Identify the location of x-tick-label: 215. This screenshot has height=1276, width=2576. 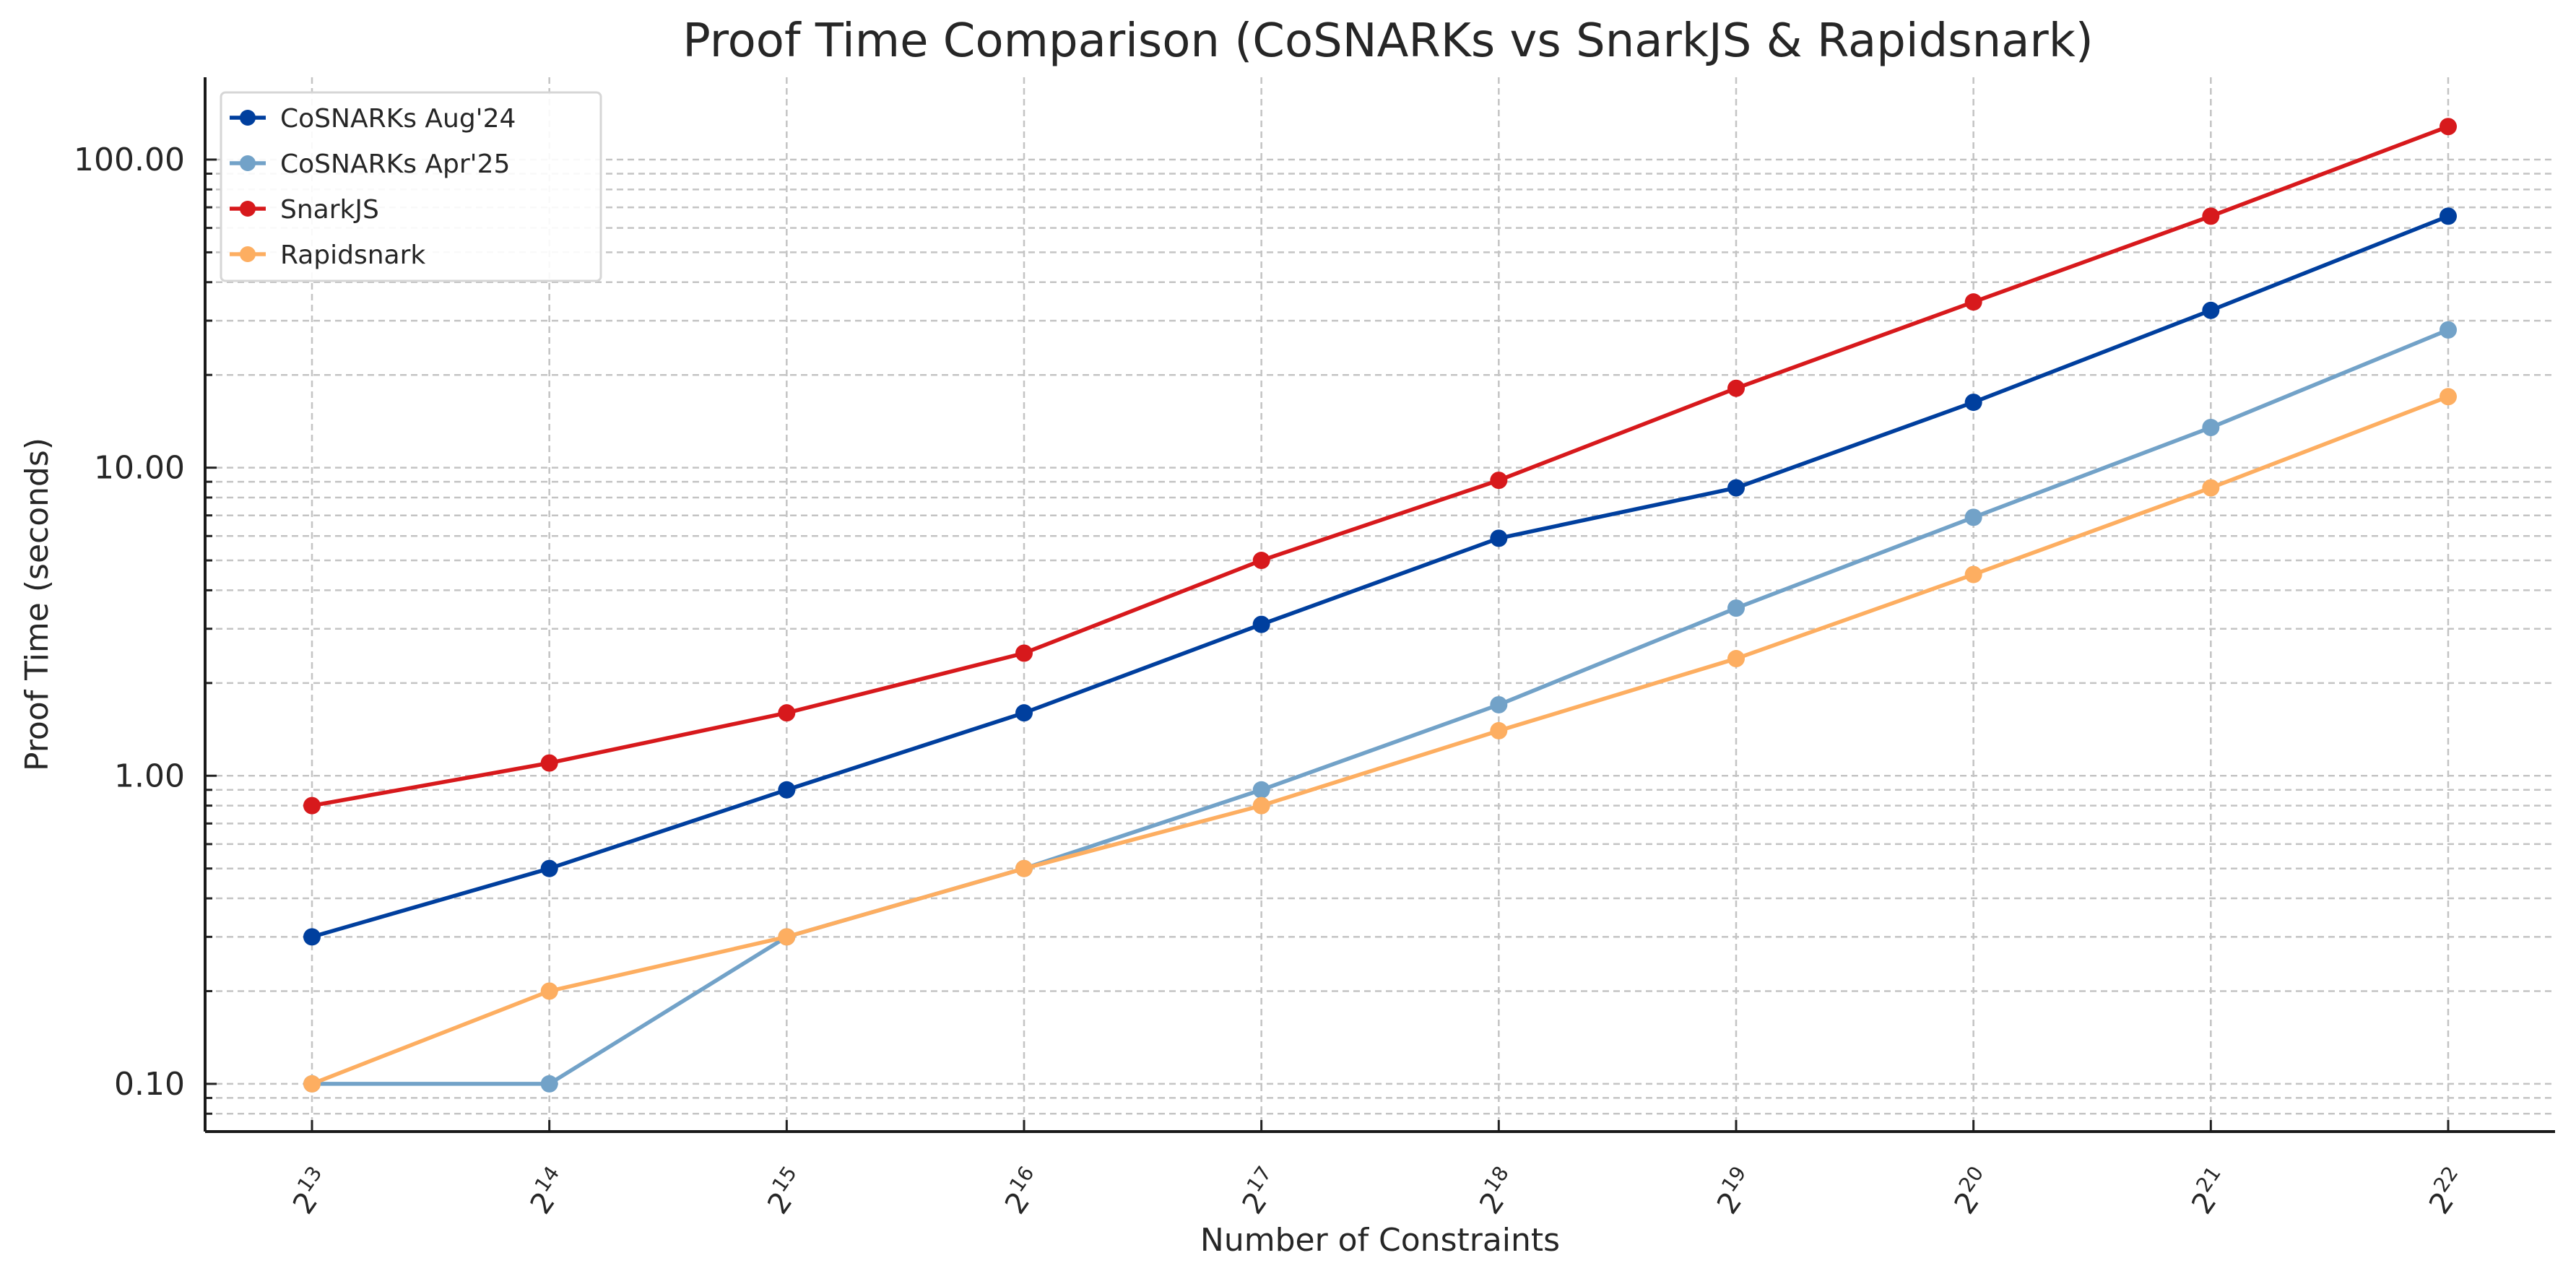
(785, 1191).